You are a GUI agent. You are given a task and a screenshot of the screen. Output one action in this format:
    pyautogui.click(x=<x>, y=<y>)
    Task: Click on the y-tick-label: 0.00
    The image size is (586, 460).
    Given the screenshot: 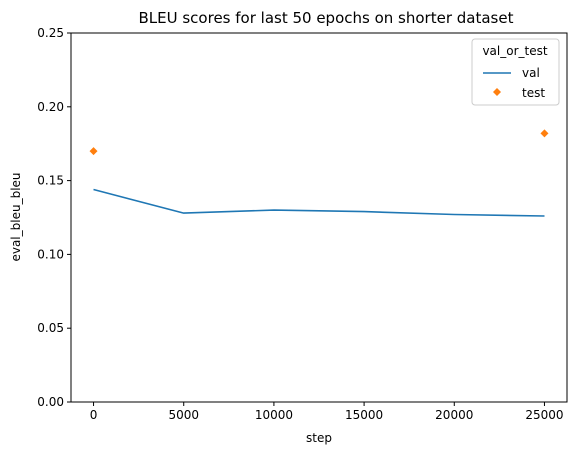 What is the action you would take?
    pyautogui.click(x=50, y=402)
    